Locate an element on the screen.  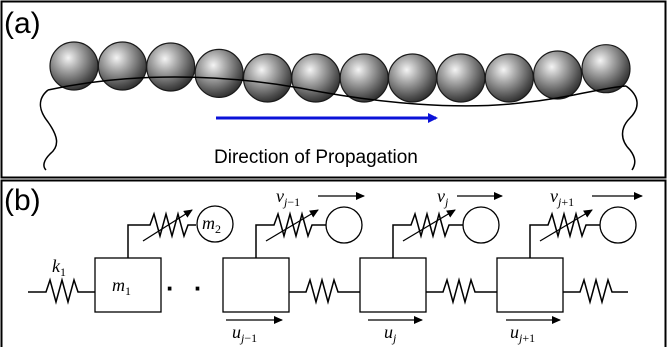
left-support is located at coordinates (48, 130).